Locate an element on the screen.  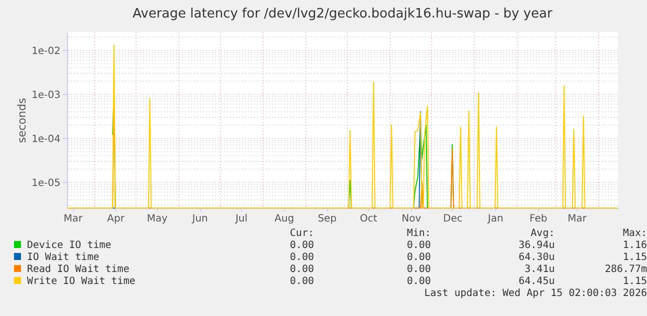
legend-label: Device IO time is located at coordinates (69, 246).